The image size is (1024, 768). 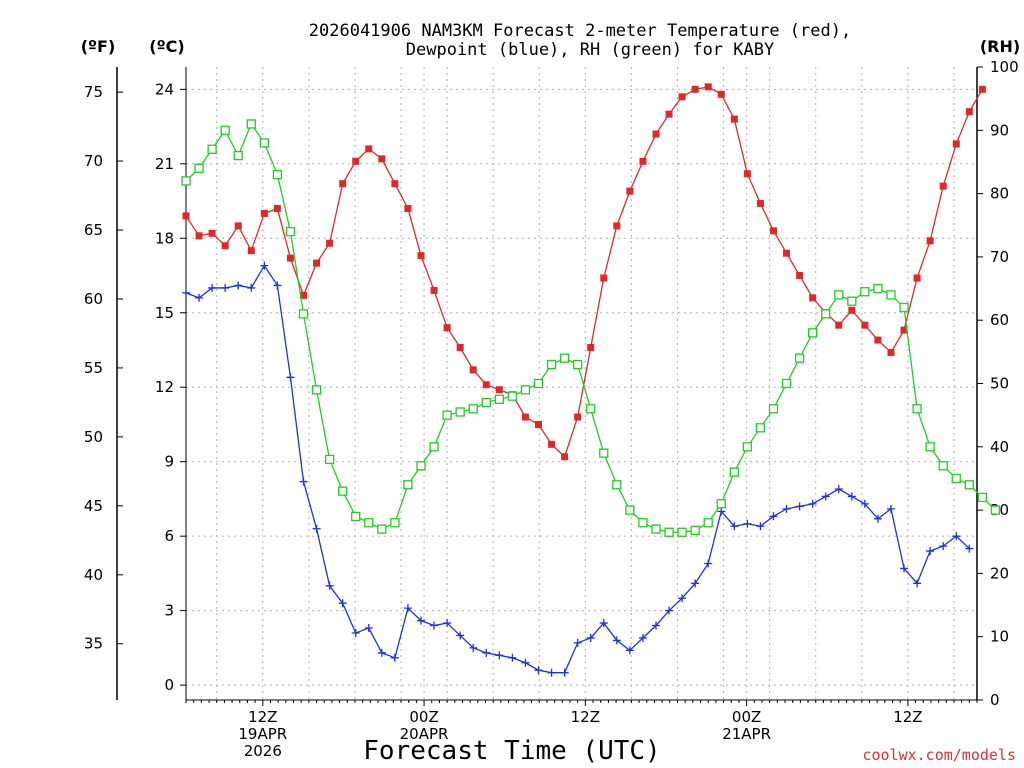 I want to click on celsius-tick-label: 12, so click(x=164, y=387).